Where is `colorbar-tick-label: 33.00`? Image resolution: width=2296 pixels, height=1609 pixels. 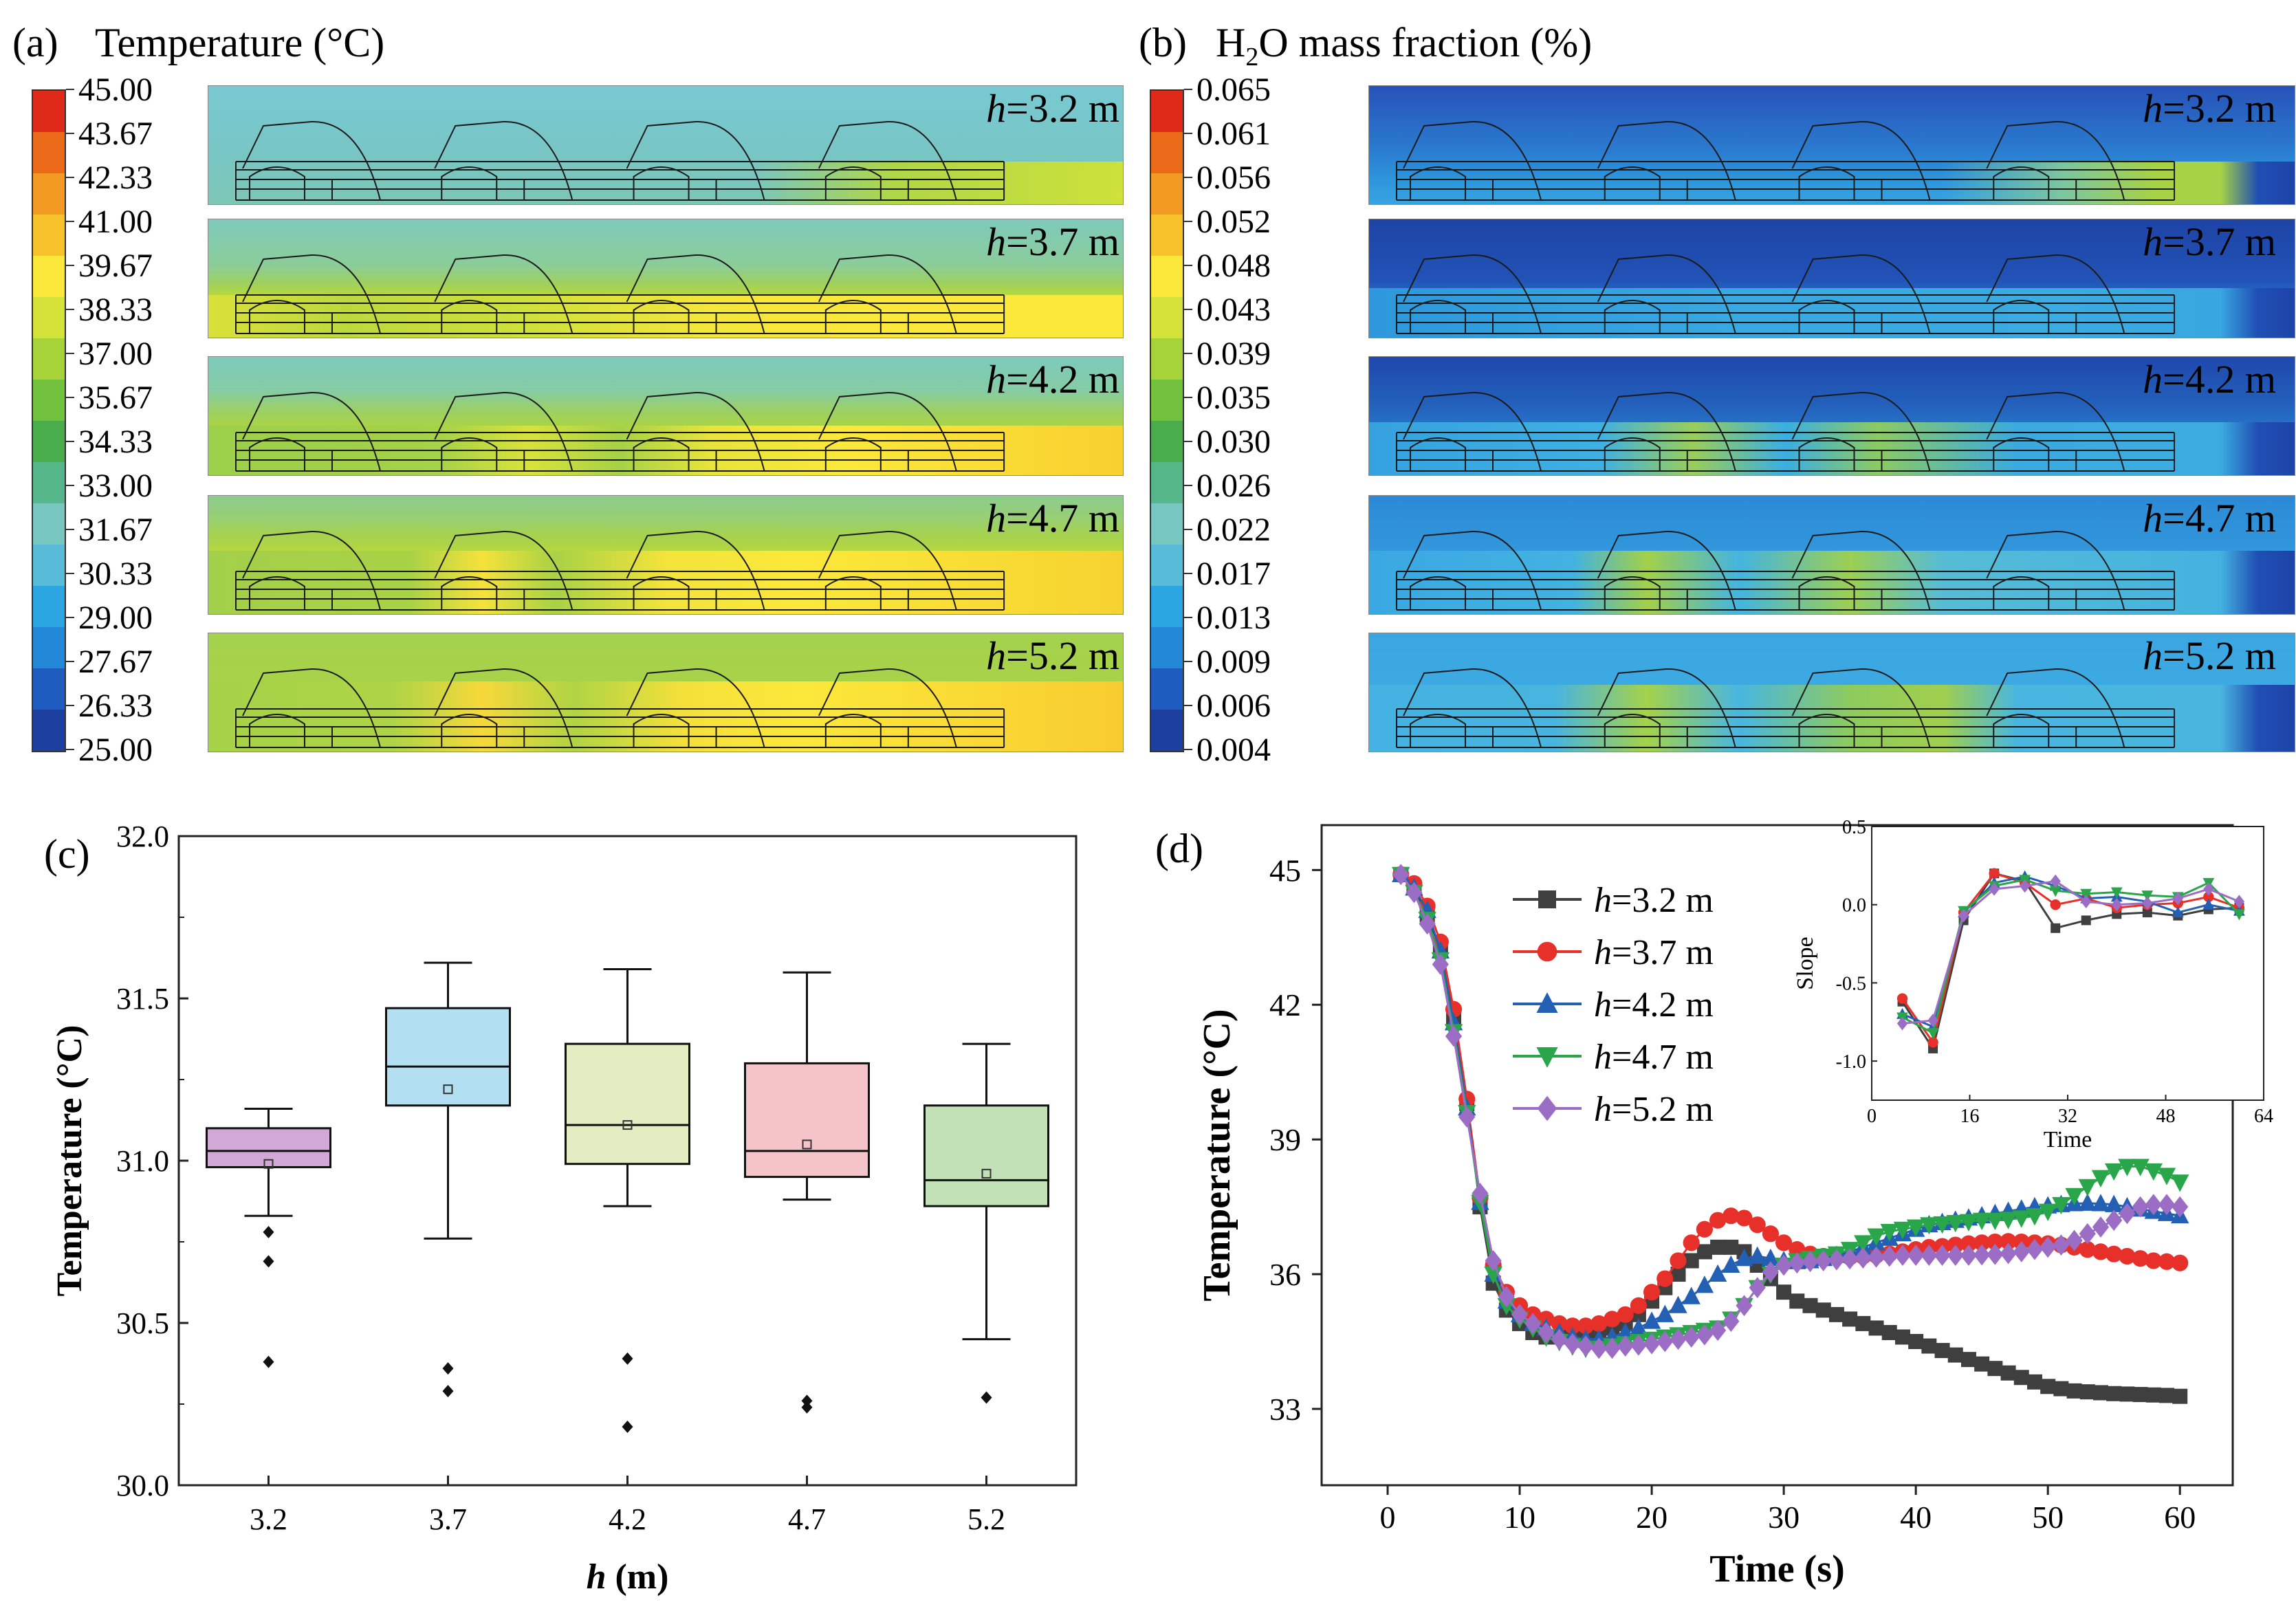
colorbar-tick-label: 33.00 is located at coordinates (115, 486).